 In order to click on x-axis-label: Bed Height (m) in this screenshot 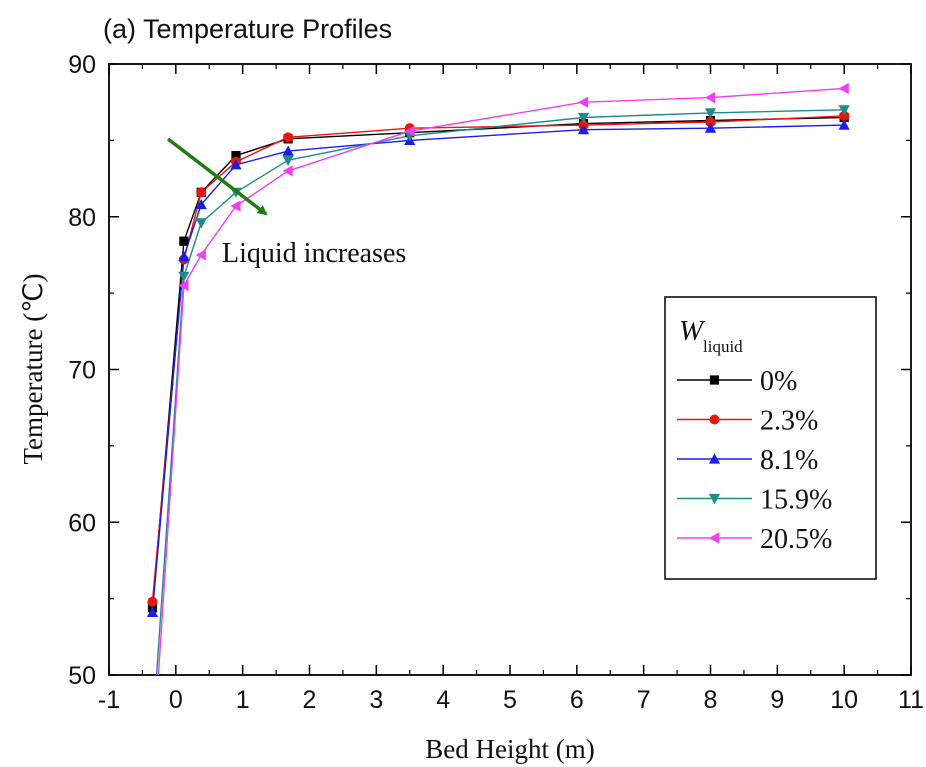, I will do `click(509, 749)`.